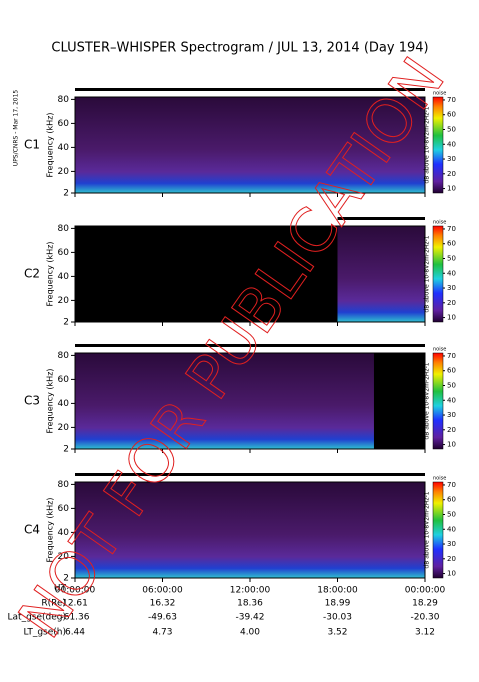 The width and height of the screenshot is (479, 682). I want to click on ephemeris-value: -30.03, so click(337, 618).